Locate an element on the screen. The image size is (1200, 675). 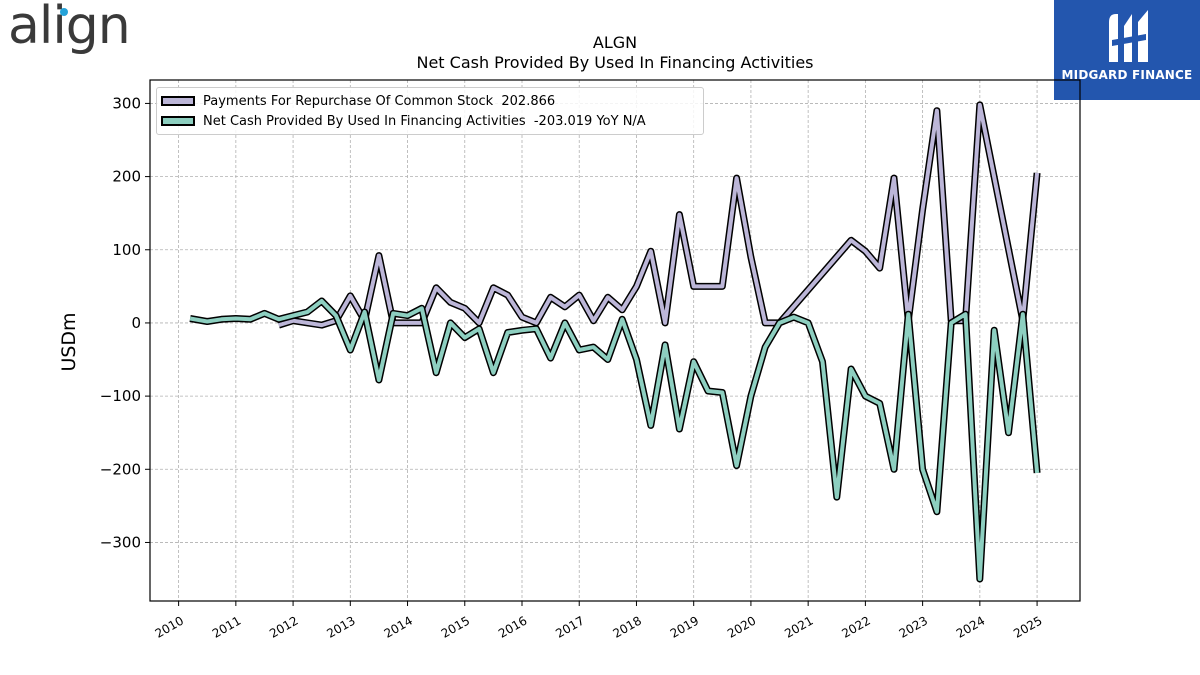
chart-title: ALGN is located at coordinates (615, 42).